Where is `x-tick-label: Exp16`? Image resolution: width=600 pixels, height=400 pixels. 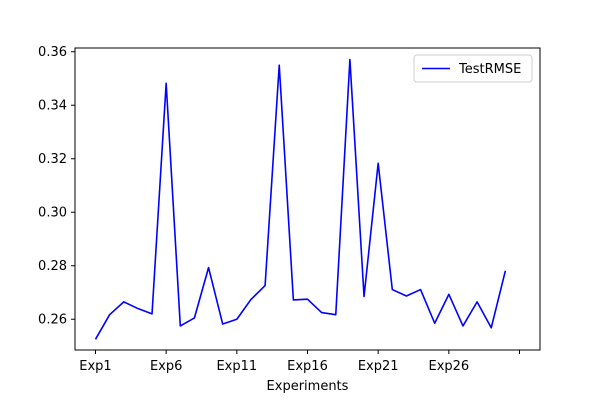
x-tick-label: Exp16 is located at coordinates (307, 366).